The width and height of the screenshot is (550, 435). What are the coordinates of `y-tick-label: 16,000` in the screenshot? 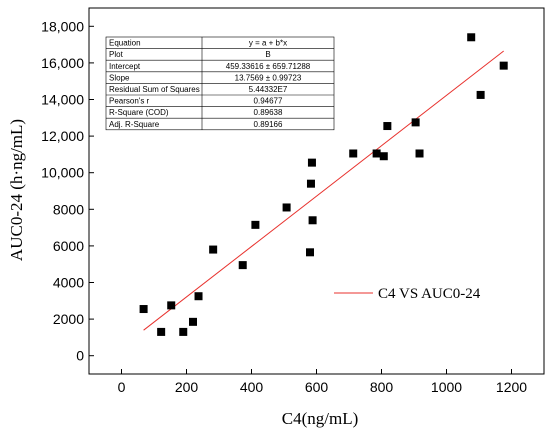 It's located at (62, 63).